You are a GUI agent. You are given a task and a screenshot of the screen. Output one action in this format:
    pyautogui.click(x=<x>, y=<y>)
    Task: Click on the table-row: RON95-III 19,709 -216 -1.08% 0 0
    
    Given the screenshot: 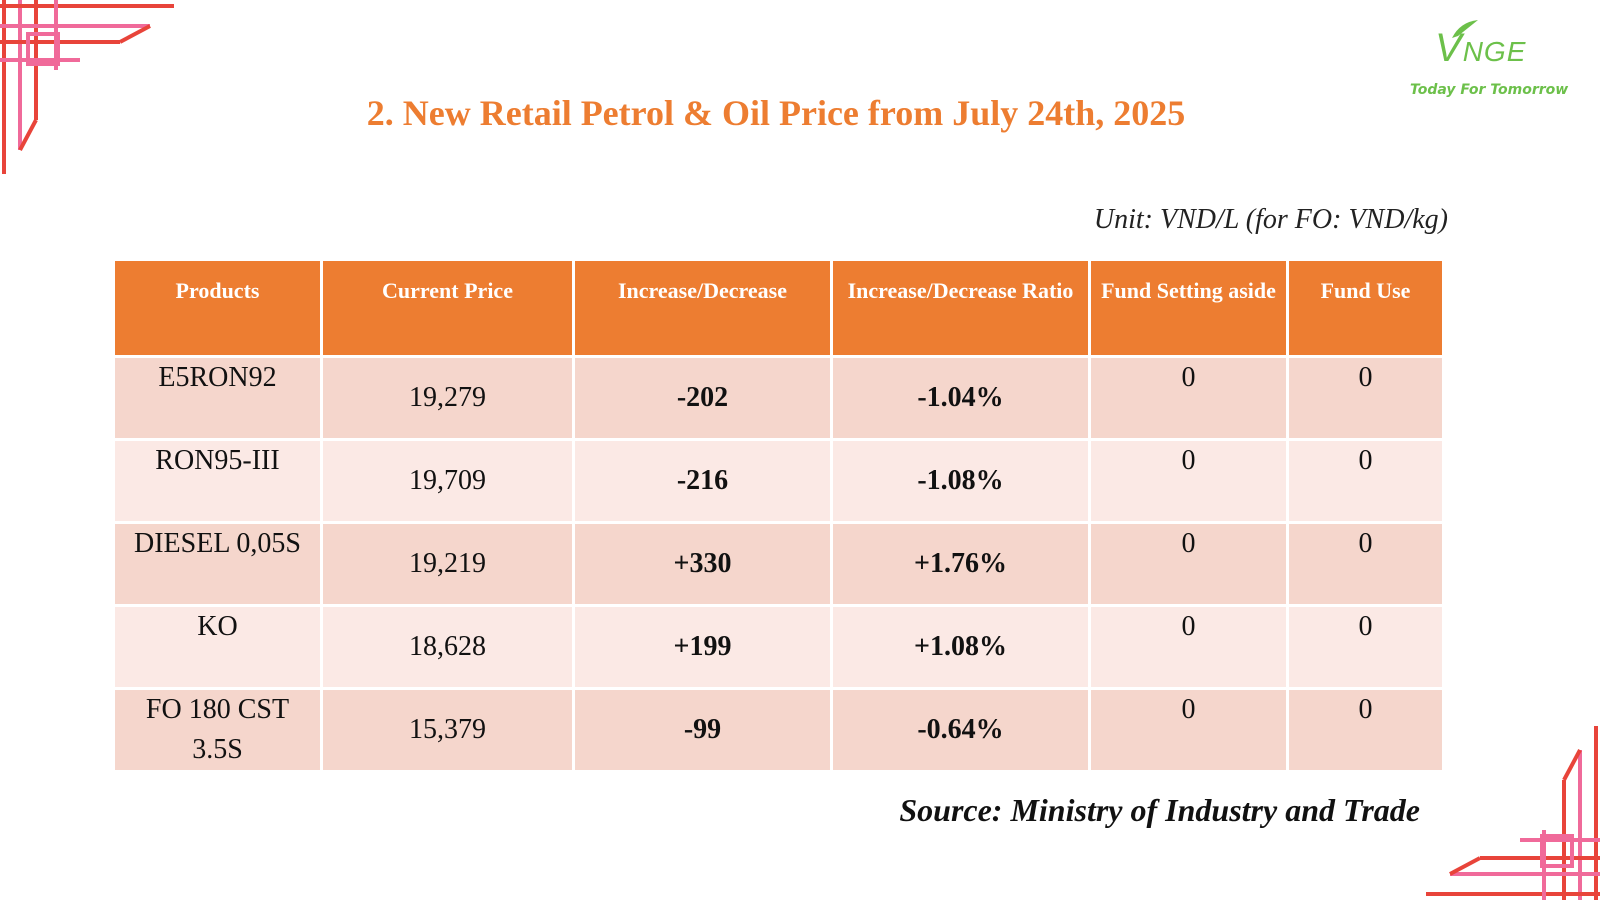 What is the action you would take?
    pyautogui.click(x=778, y=481)
    